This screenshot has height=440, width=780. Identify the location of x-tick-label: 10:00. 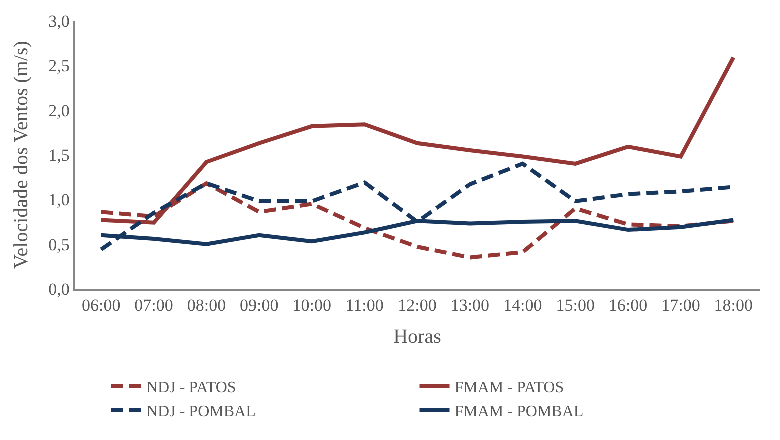
(312, 306).